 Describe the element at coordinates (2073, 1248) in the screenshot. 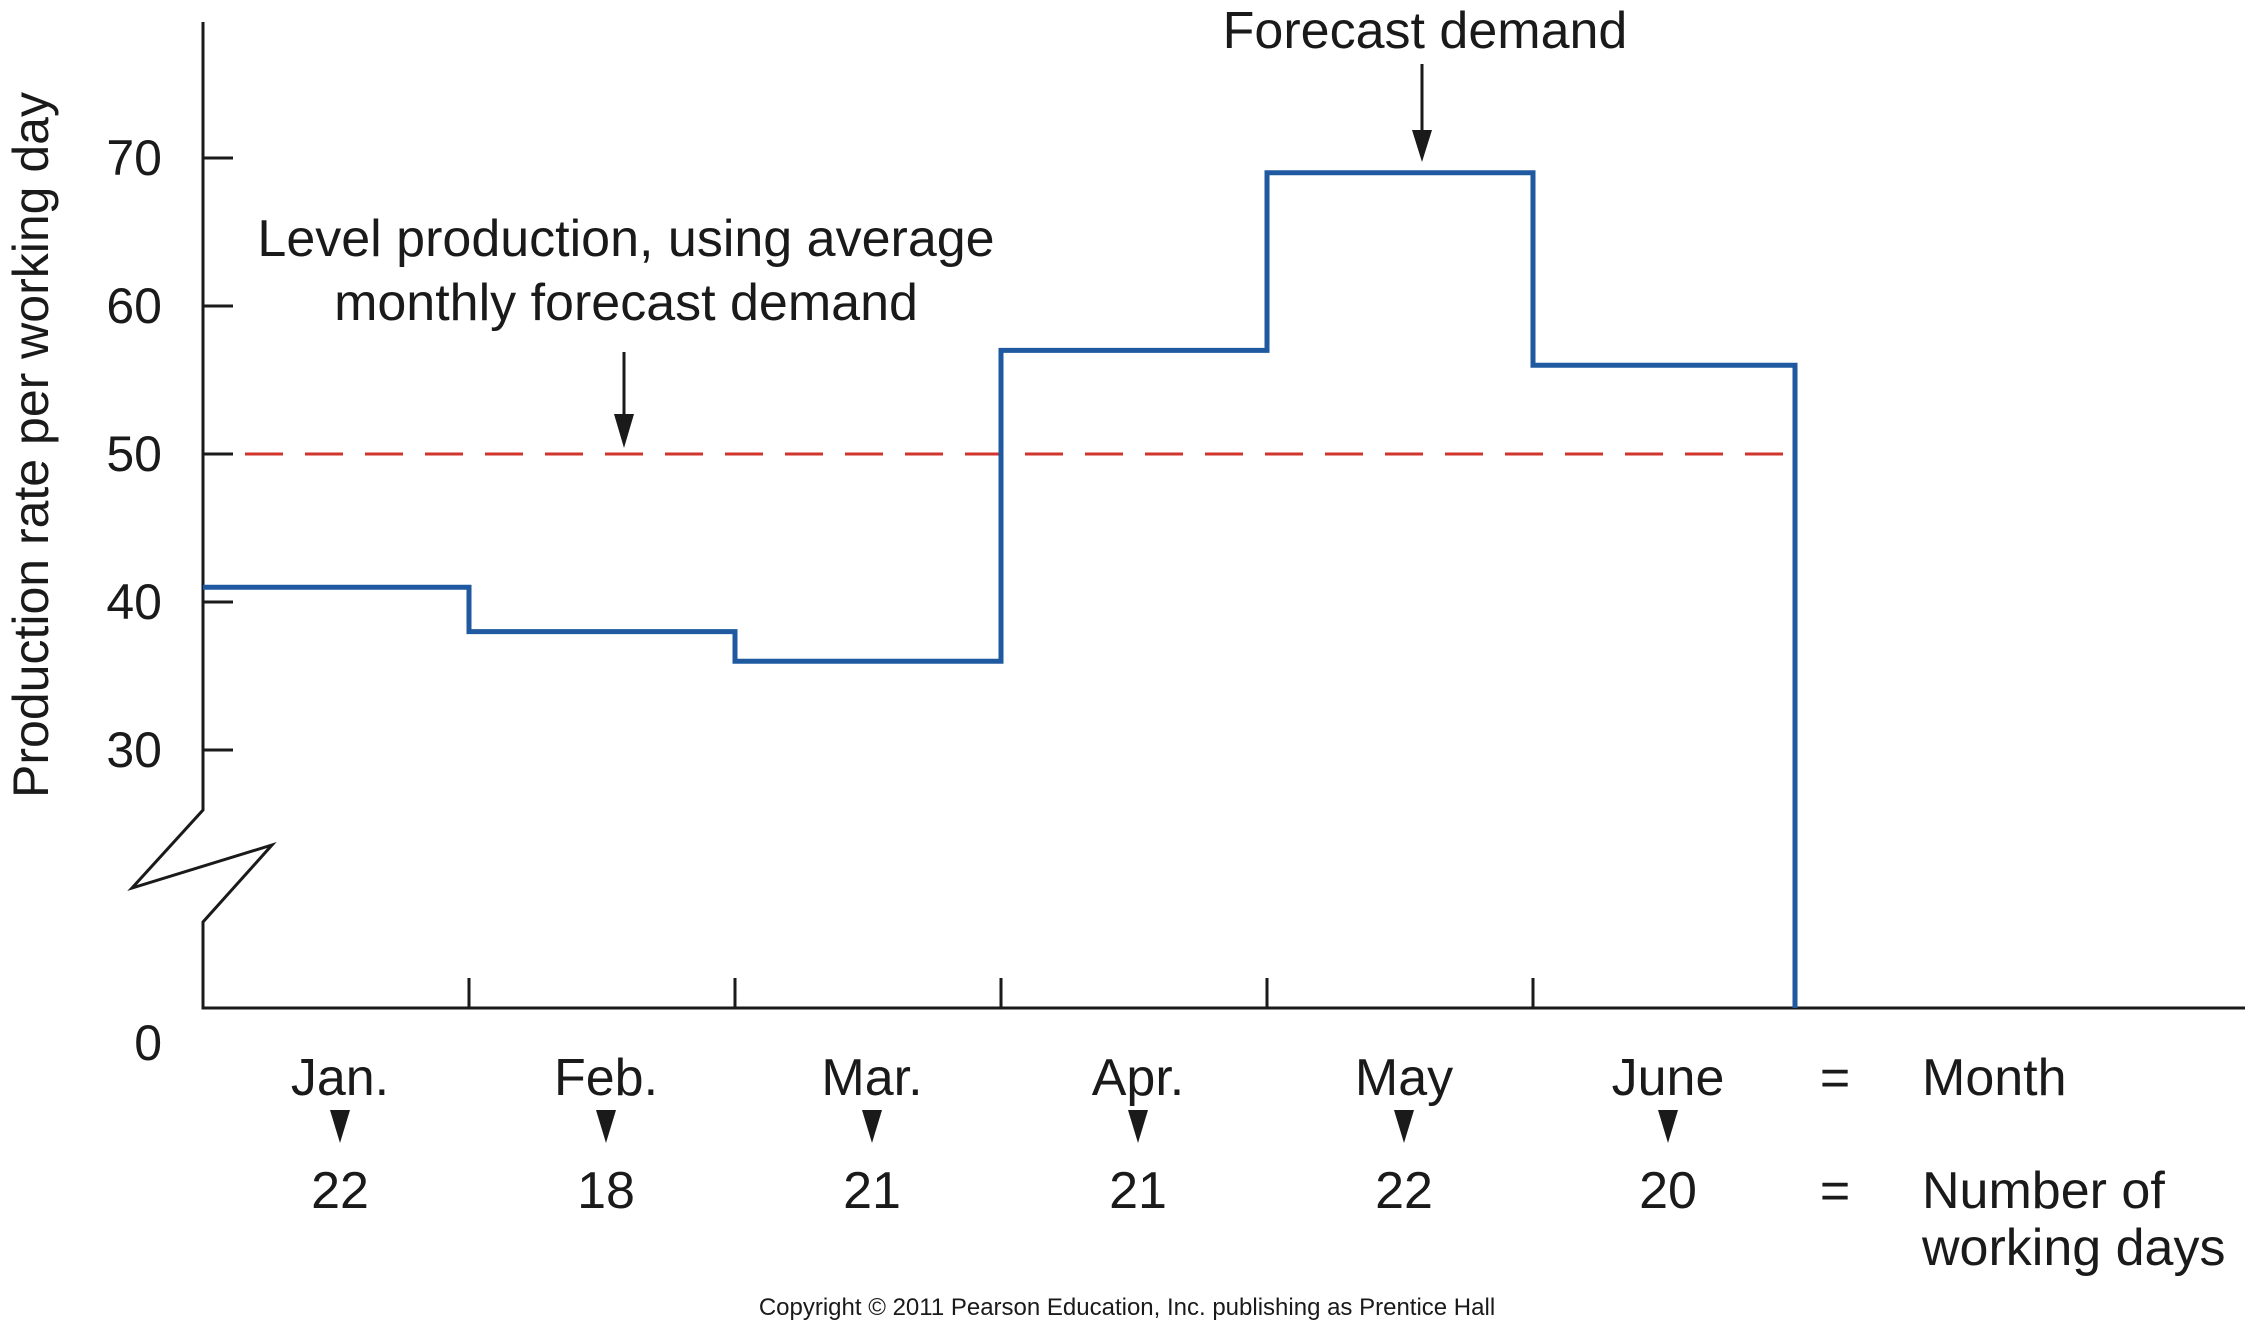

I see `days-row-label-line2: working days` at that location.